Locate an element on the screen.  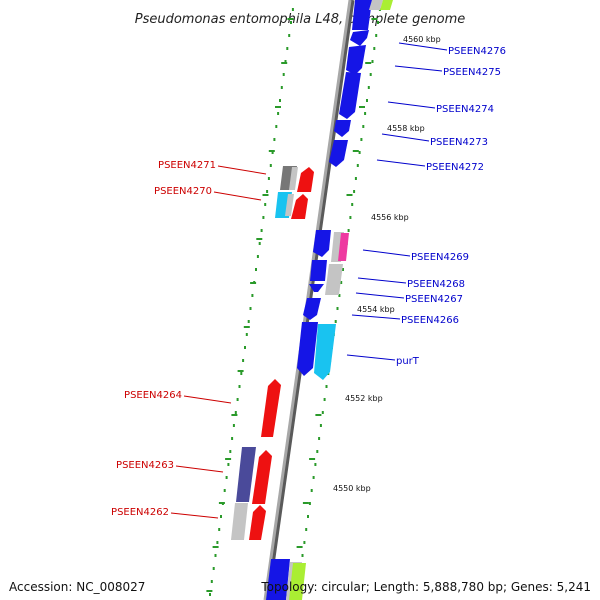
gene-label-left: PSEEN4264 is located at coordinates (153, 395).